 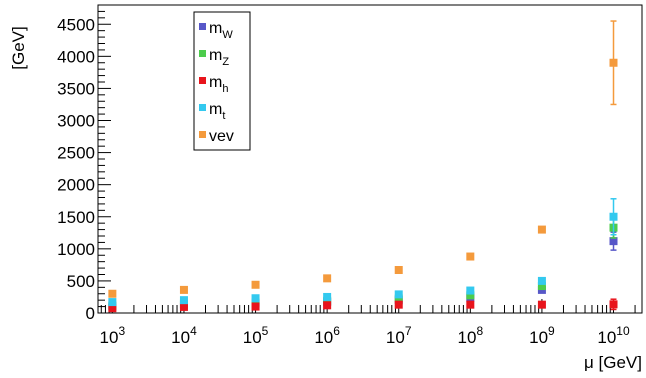 What do you see at coordinates (542, 335) in the screenshot?
I see `x-tick-label: 10⁹` at bounding box center [542, 335].